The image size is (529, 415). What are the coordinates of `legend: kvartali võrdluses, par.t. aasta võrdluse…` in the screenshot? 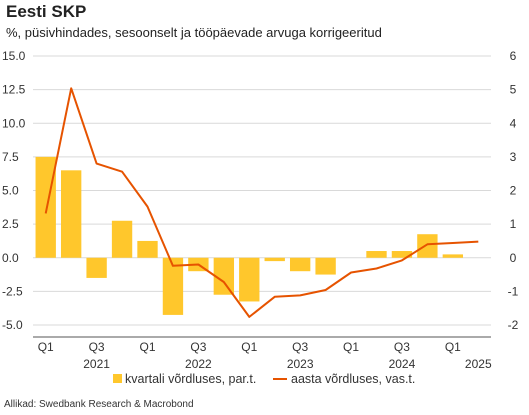 It's located at (264, 379).